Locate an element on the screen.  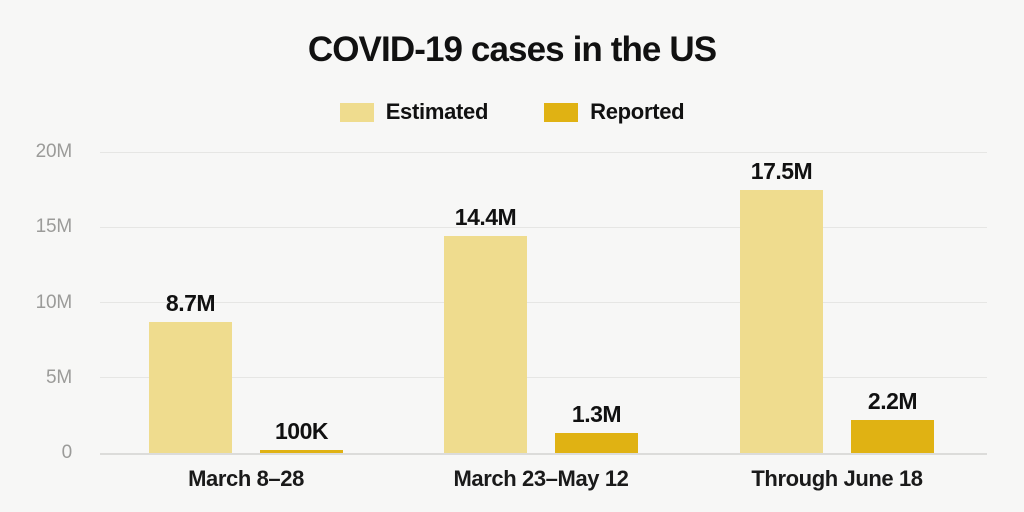
bar-value-label: 1.3M is located at coordinates (596, 414).